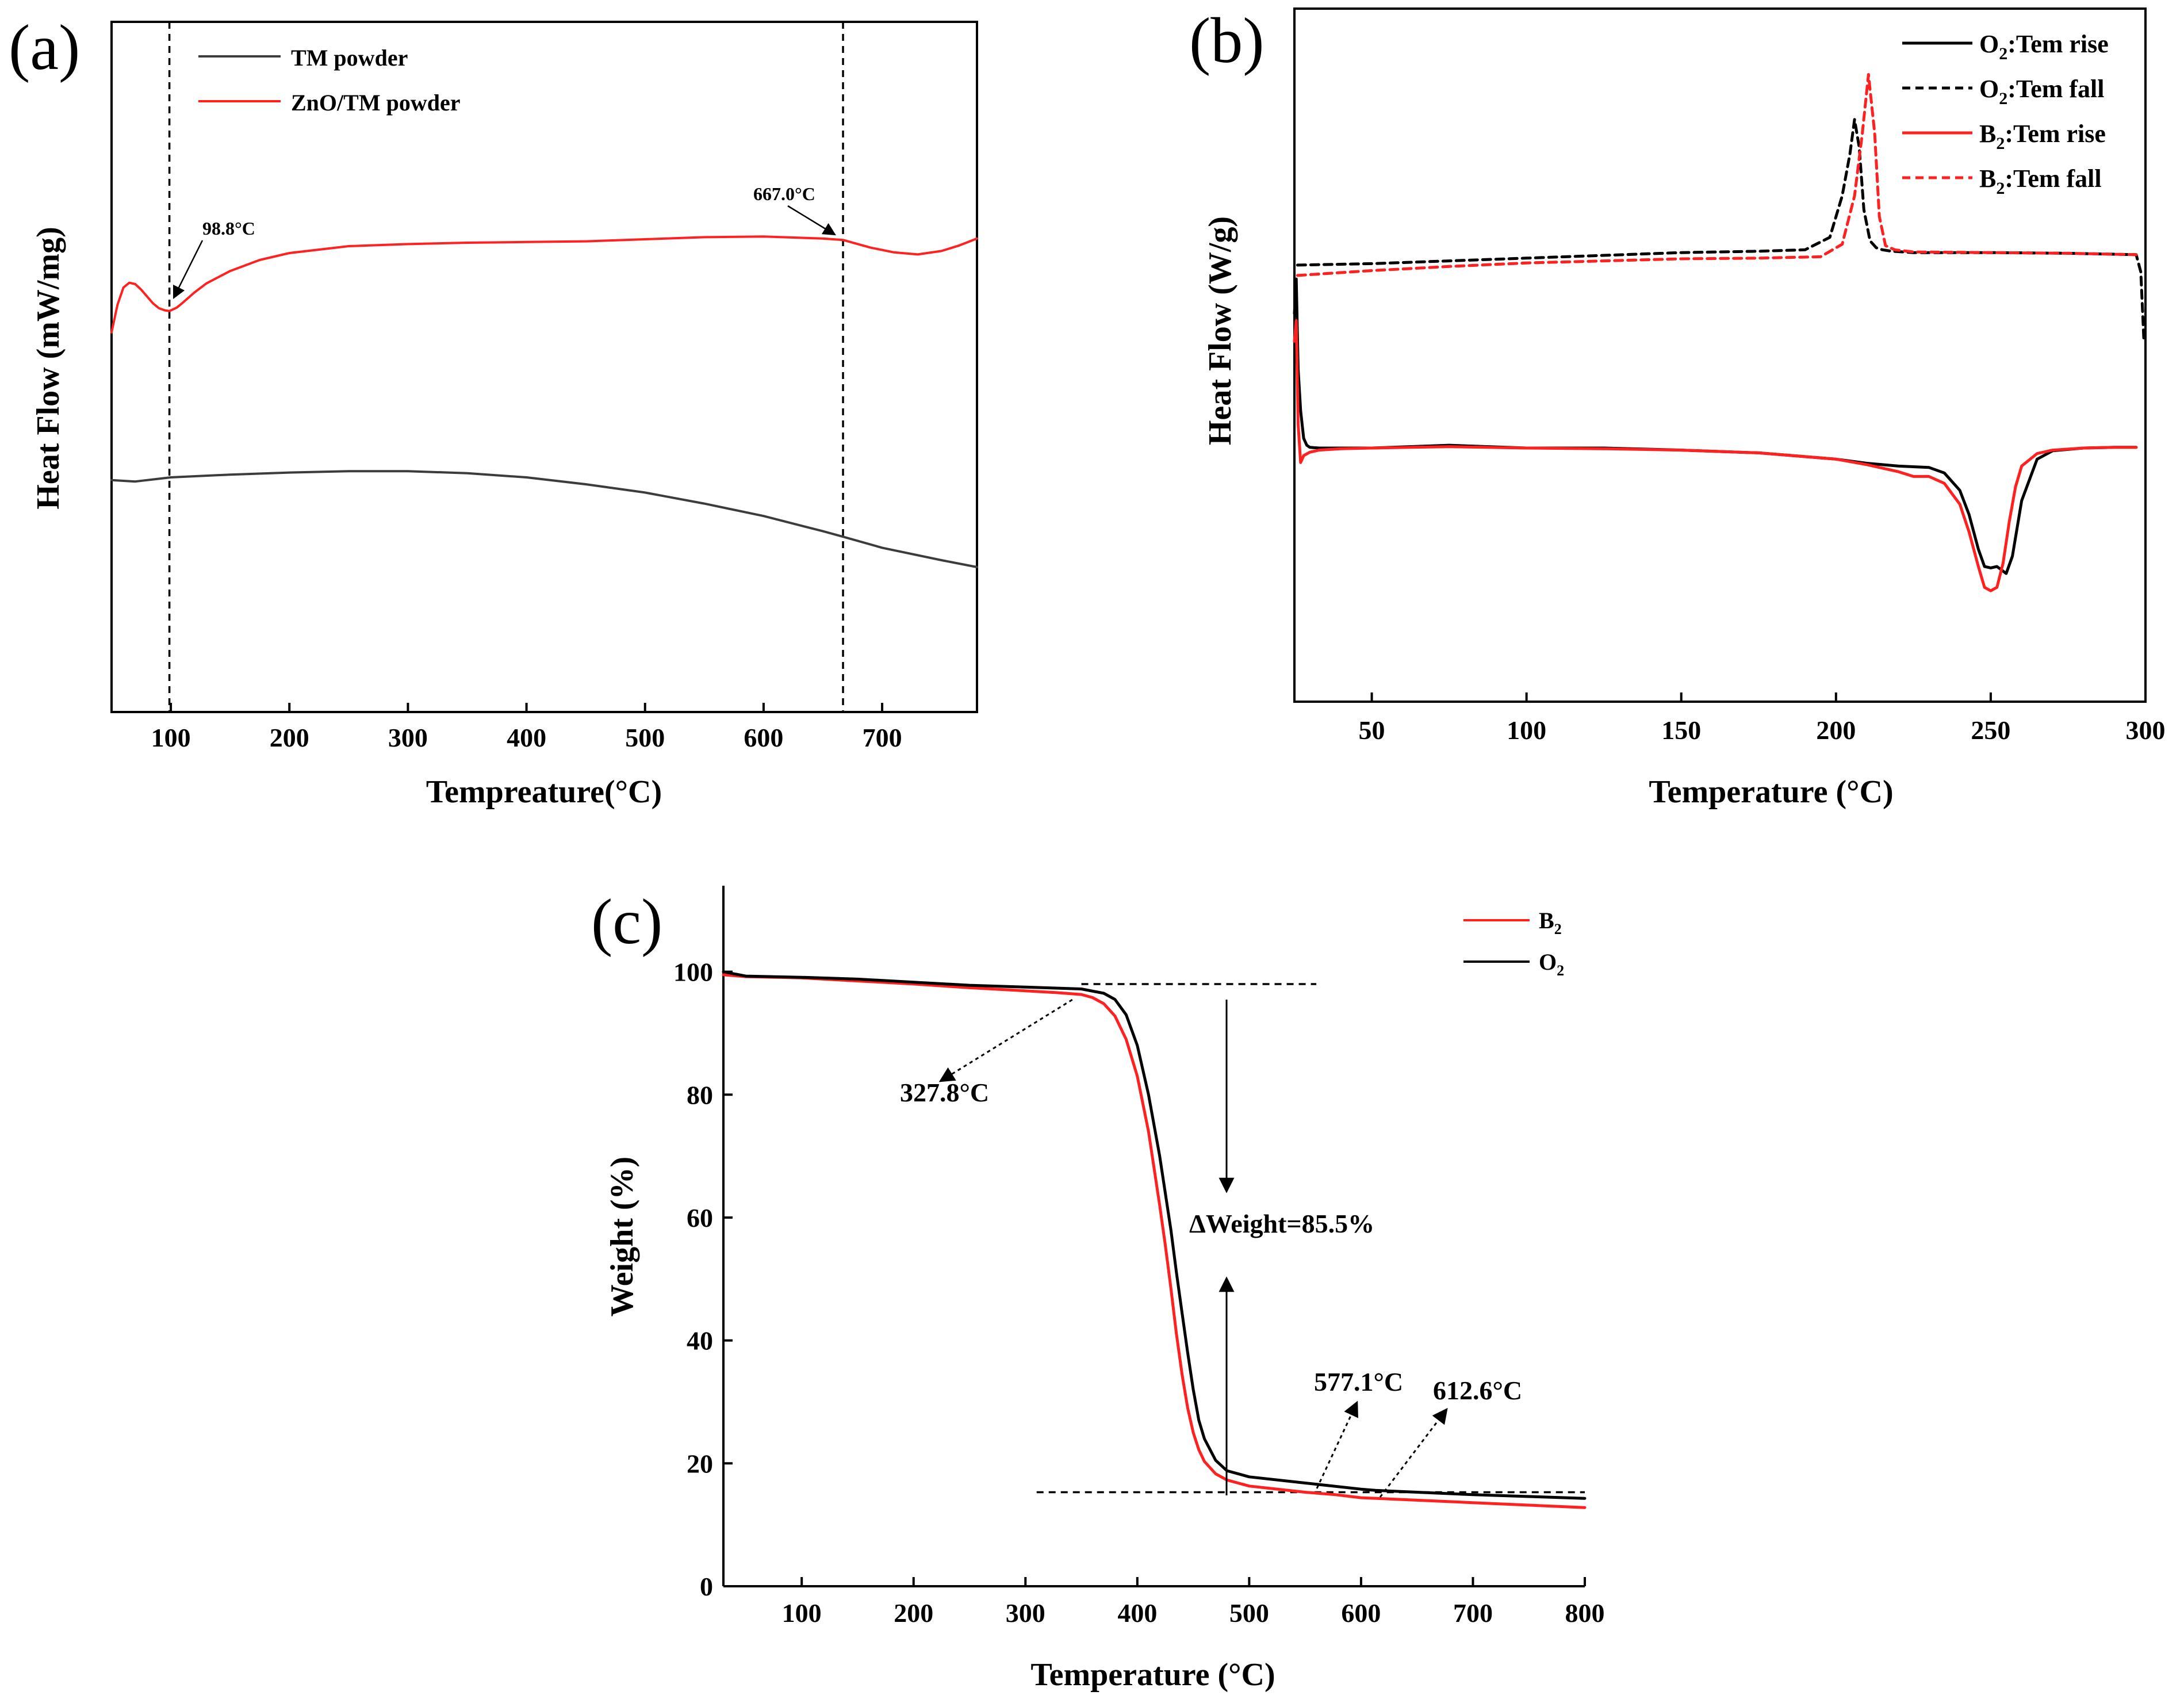 The width and height of the screenshot is (2184, 1703). I want to click on series-line-zno-tm-powder, so click(544, 285).